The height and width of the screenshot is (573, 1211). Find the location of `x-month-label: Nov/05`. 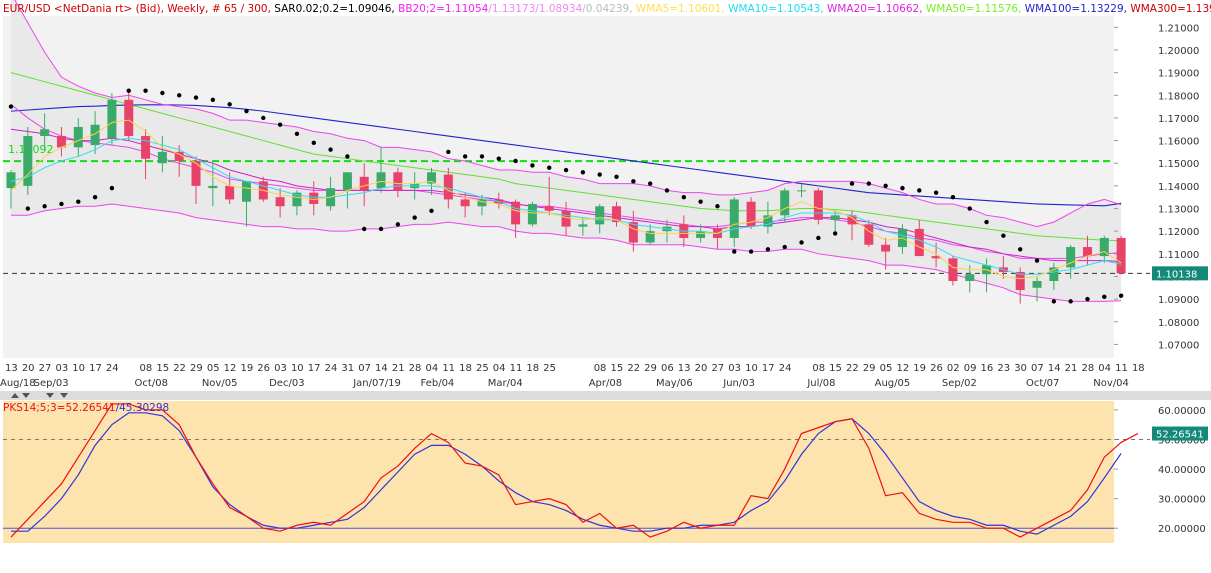

x-month-label: Nov/05 is located at coordinates (220, 383).